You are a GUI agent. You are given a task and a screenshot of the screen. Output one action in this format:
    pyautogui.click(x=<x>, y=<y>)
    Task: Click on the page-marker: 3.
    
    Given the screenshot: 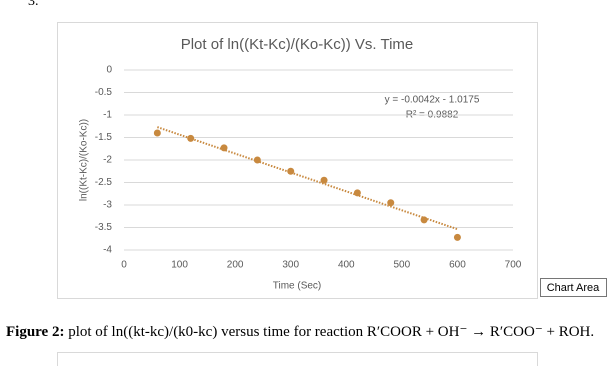 What is the action you would take?
    pyautogui.click(x=33, y=4)
    